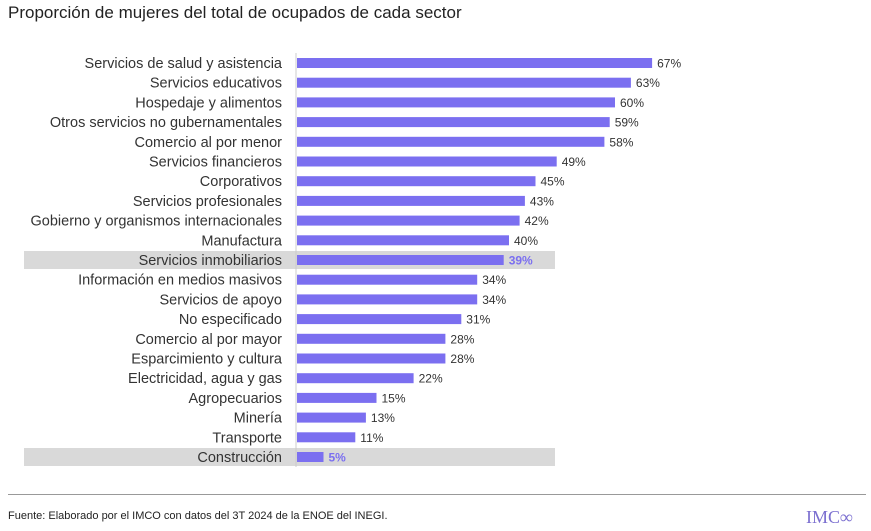 This screenshot has width=871, height=531. I want to click on data-label: 11%, so click(371, 438).